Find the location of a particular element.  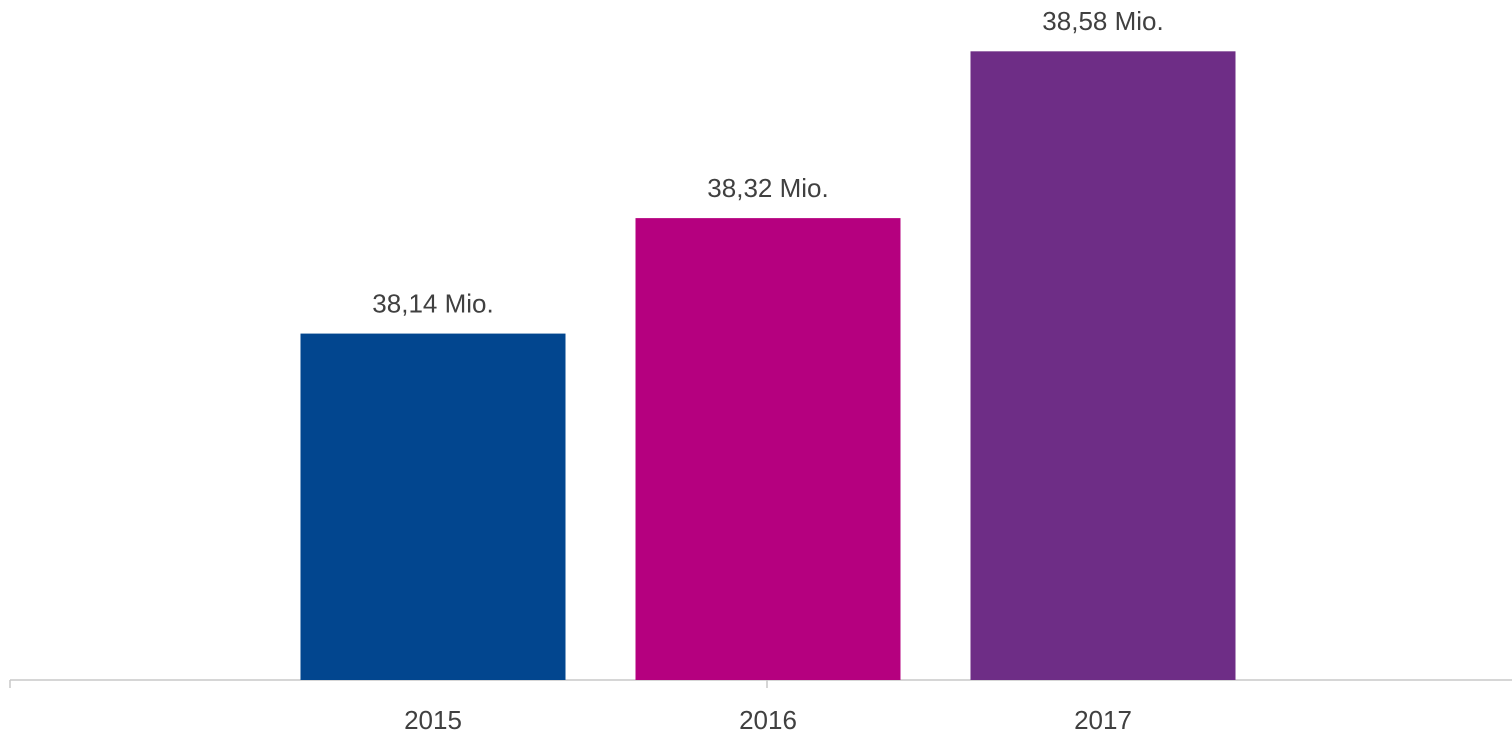

x-tick-label: 2017 is located at coordinates (1103, 720).